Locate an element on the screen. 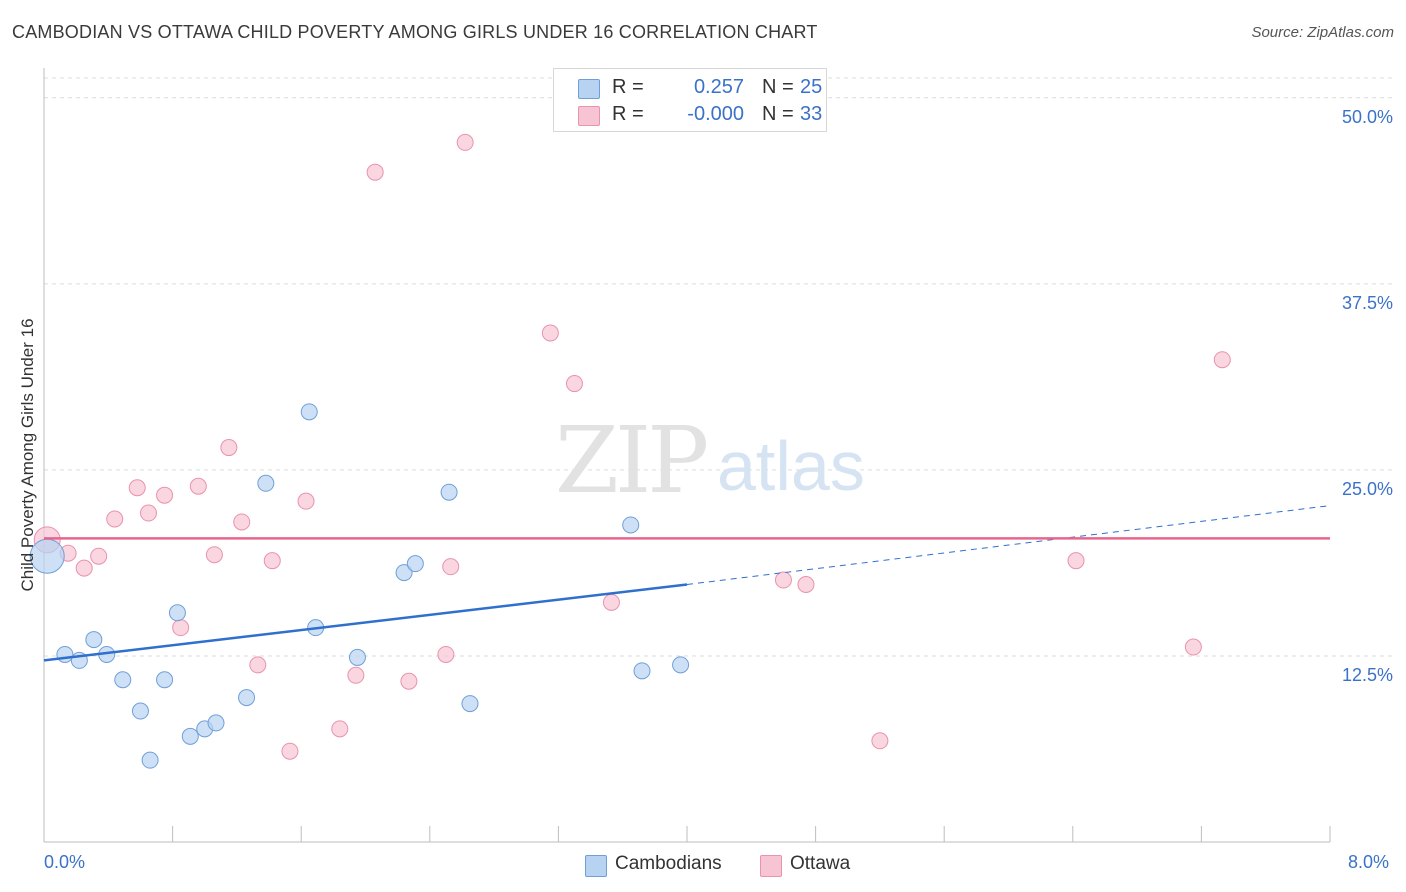 This screenshot has height=892, width=1406. y-tick-label: 12.5% is located at coordinates (1367, 675).